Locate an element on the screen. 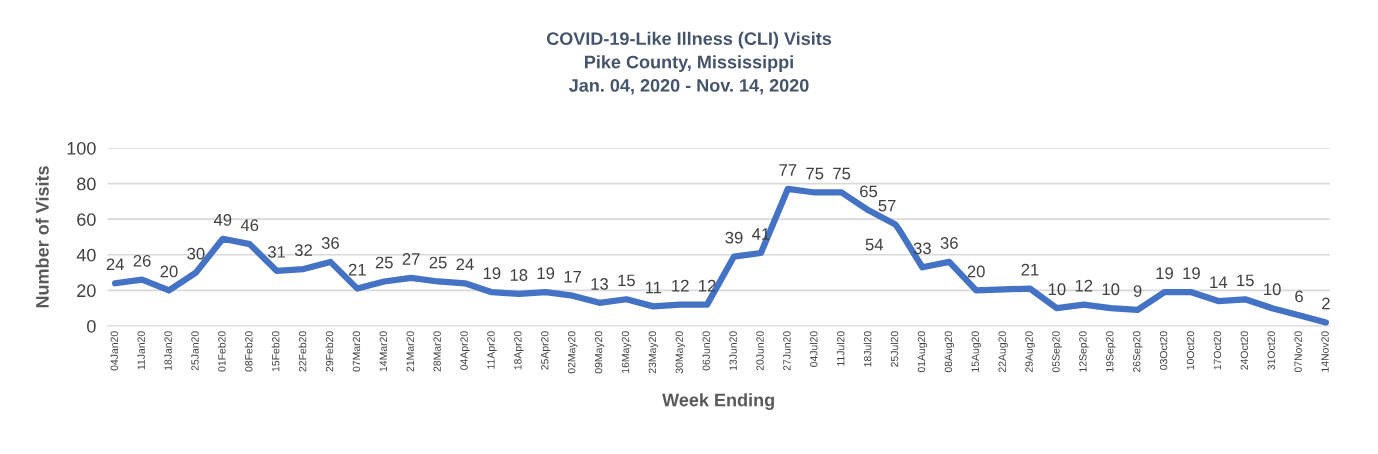 Image resolution: width=1378 pixels, height=454 pixels. data-label: 13 is located at coordinates (600, 284).